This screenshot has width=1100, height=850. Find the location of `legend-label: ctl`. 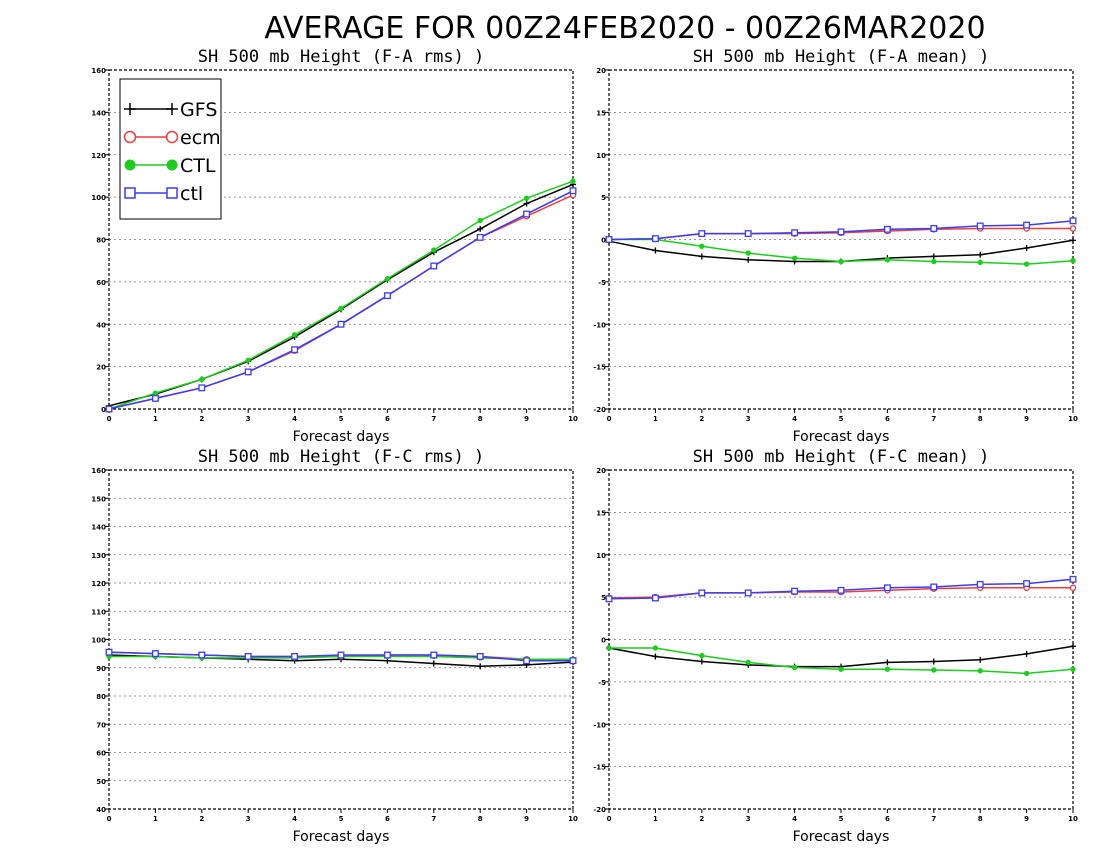

legend-label: ctl is located at coordinates (191, 194).